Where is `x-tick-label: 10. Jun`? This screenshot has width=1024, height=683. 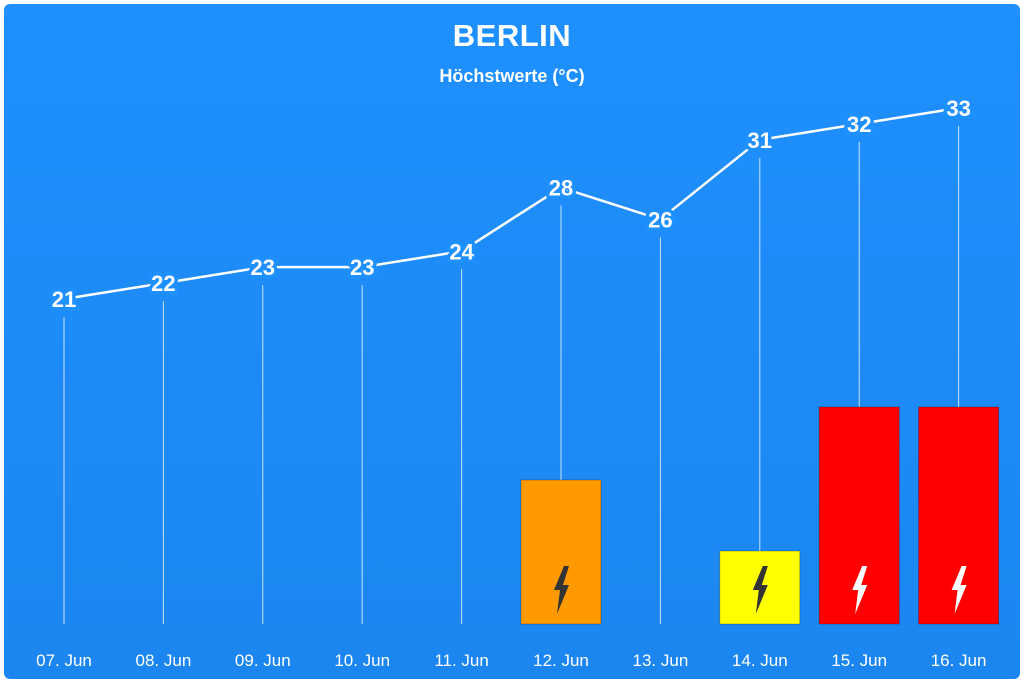
x-tick-label: 10. Jun is located at coordinates (362, 660).